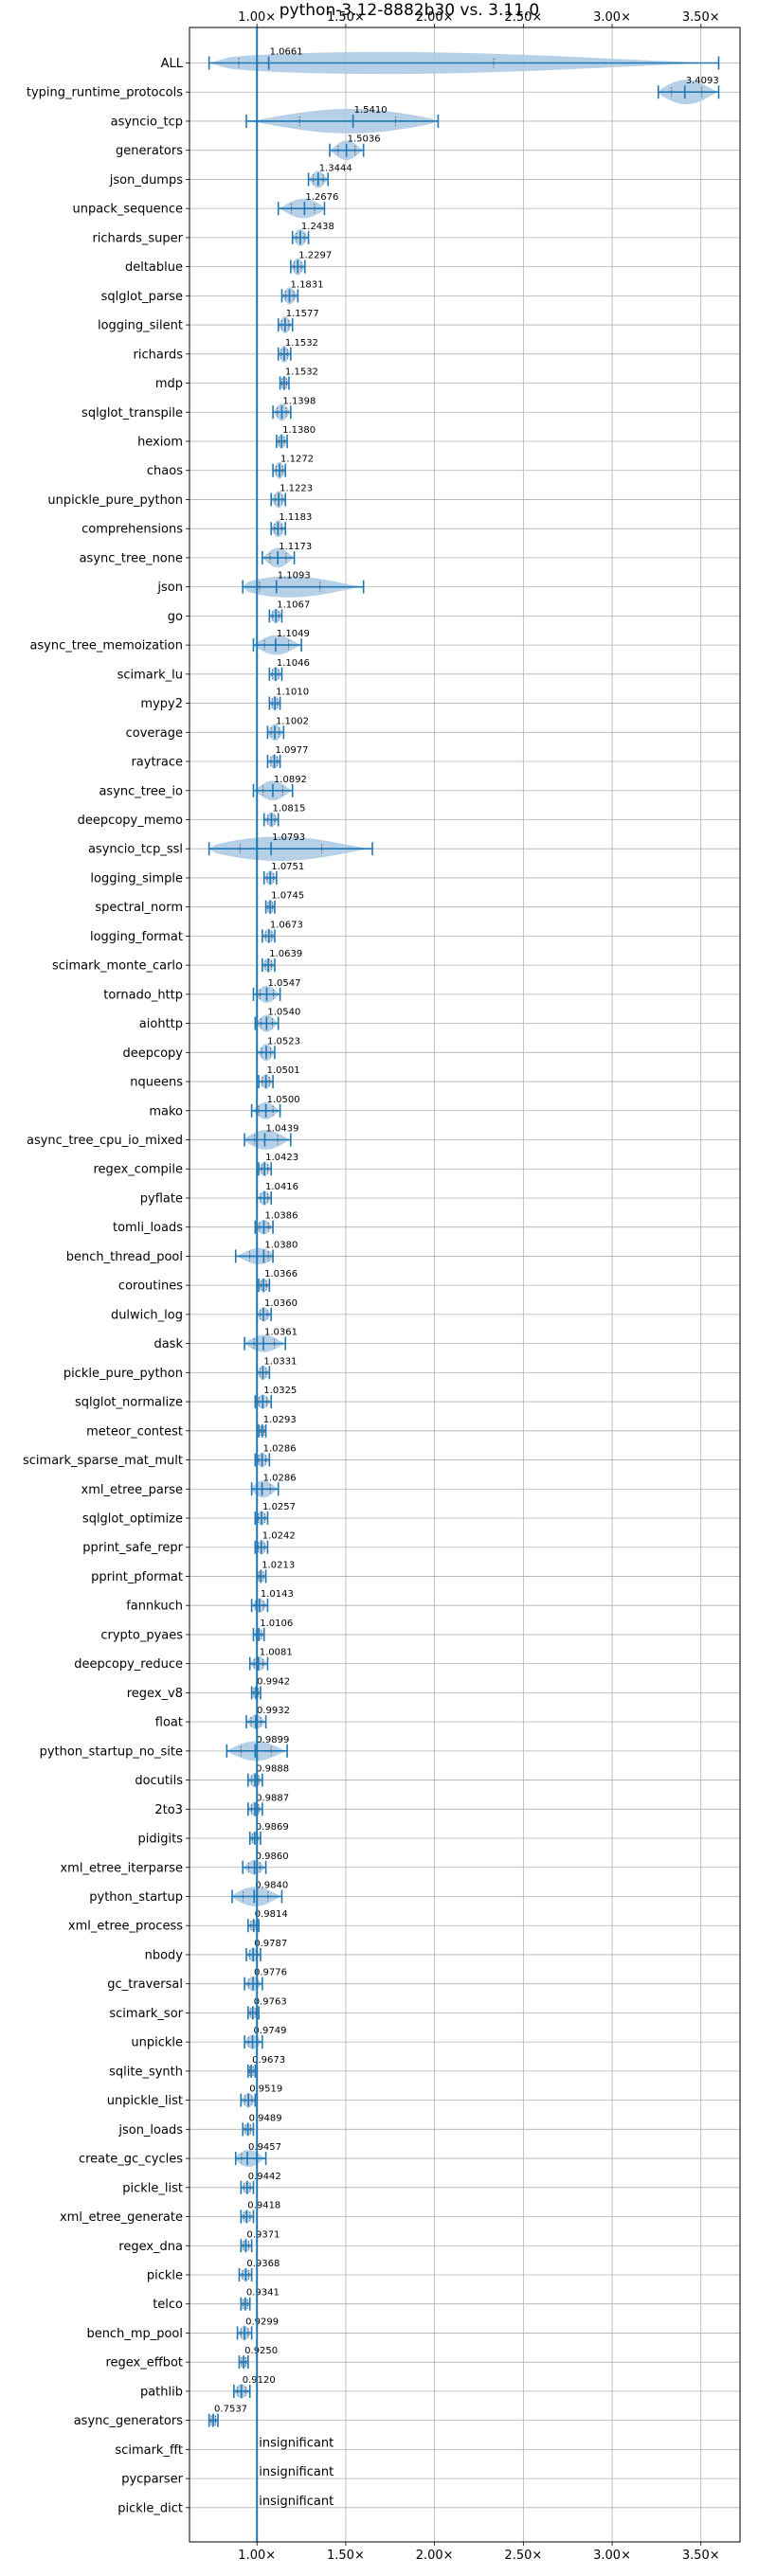 The height and width of the screenshot is (2576, 758). Describe the element at coordinates (147, 122) in the screenshot. I see `benchmark-label: asyncio_tcp` at that location.